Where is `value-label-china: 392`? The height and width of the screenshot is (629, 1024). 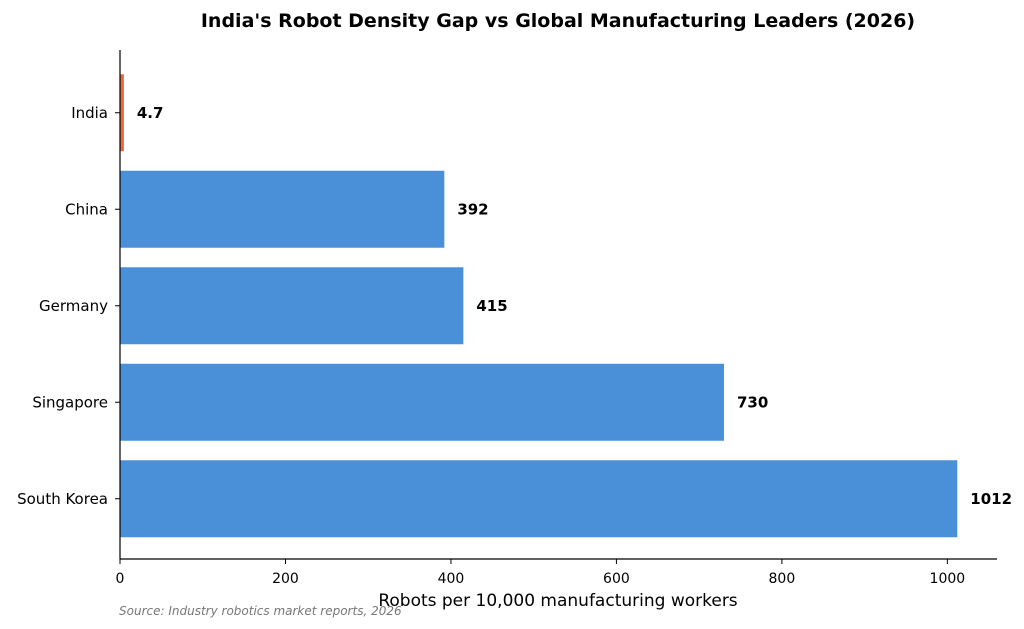
value-label-china: 392 is located at coordinates (472, 209).